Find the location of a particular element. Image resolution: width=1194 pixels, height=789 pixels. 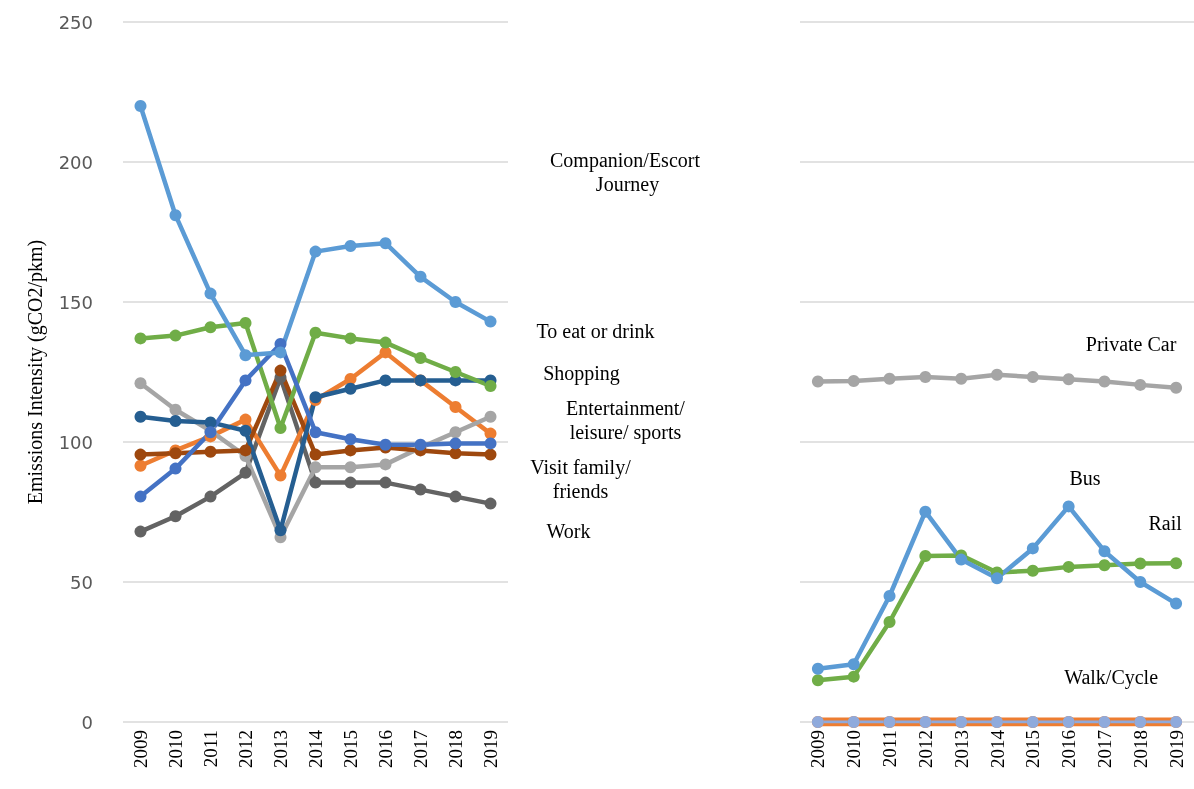

y-tick-label: 100 is located at coordinates (75, 442).